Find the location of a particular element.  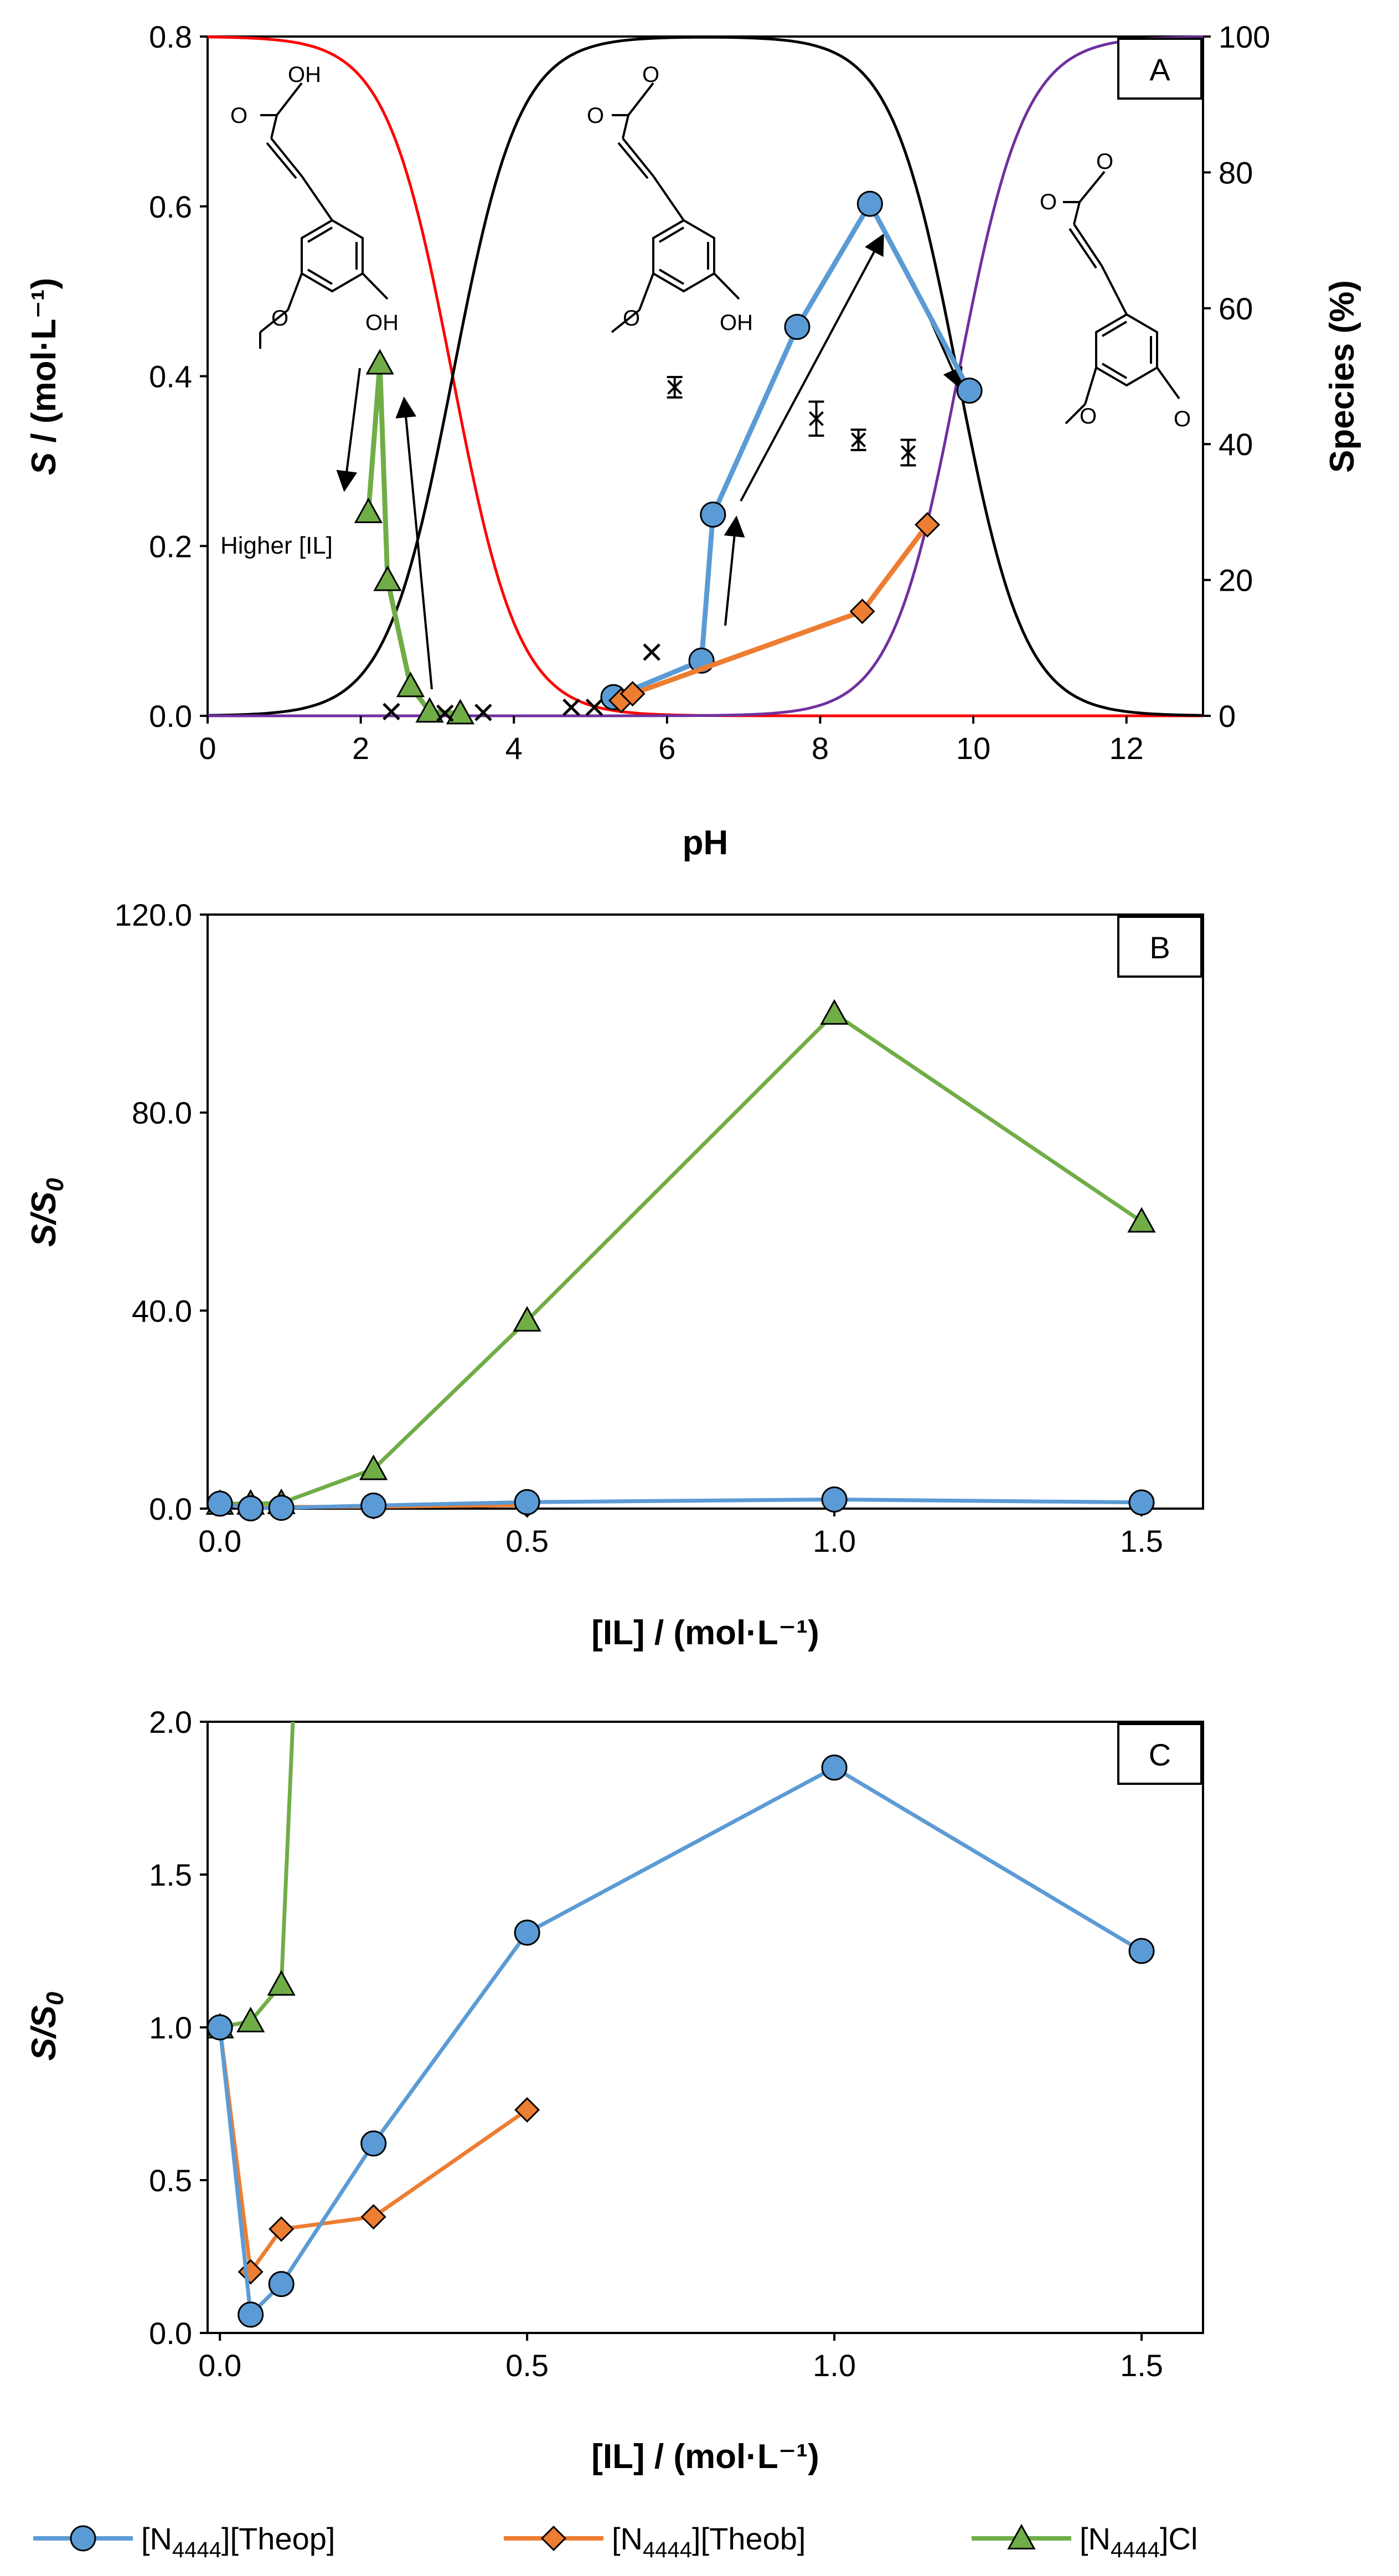

y-tick-label-2: 0.4 is located at coordinates (170, 376).